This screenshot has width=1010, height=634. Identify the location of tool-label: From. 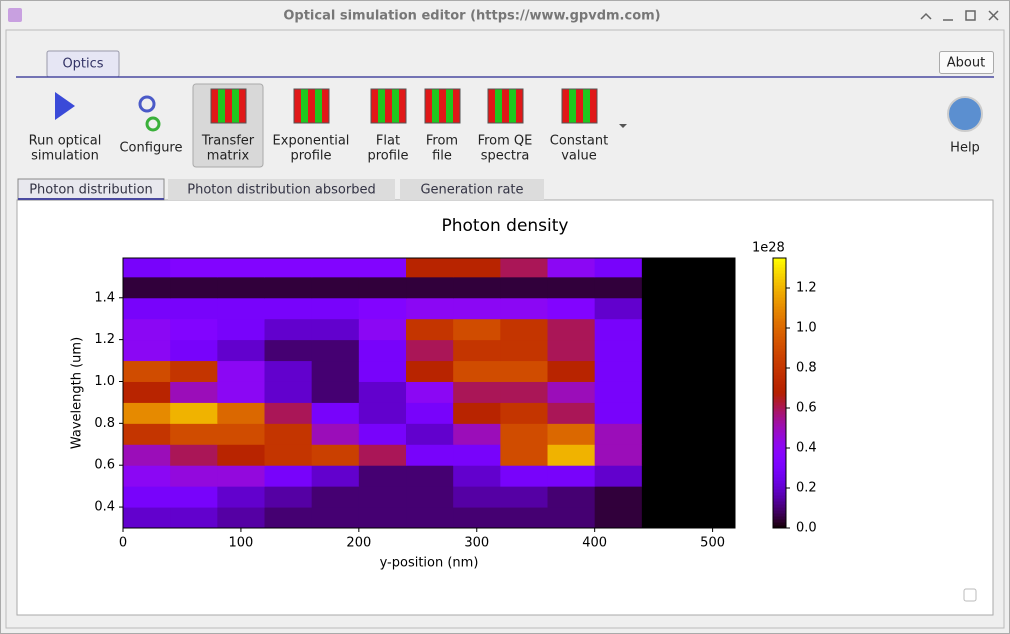
(442, 141).